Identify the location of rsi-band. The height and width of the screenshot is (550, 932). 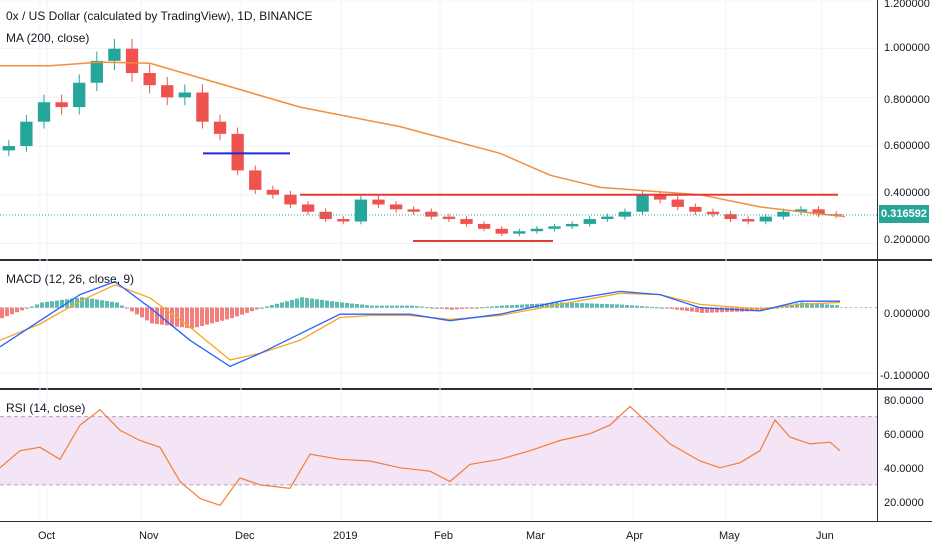
(438, 450).